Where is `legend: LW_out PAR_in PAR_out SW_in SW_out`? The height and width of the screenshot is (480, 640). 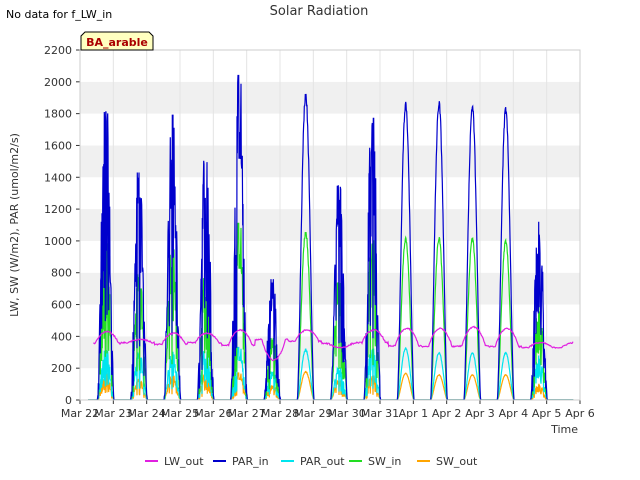
legend: LW_out PAR_in PAR_out SW_in SW_out is located at coordinates (311, 461).